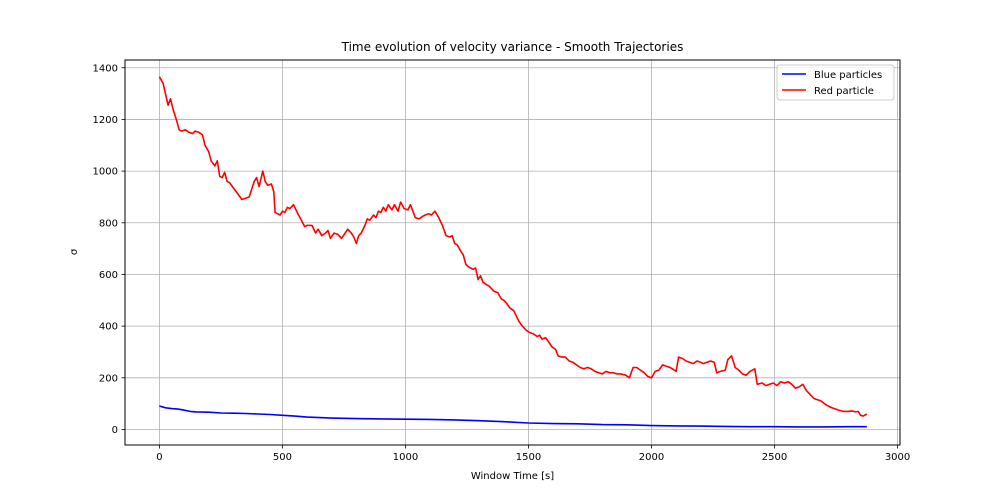 Image resolution: width=1000 pixels, height=500 pixels. I want to click on x-tick-label: 0, so click(159, 457).